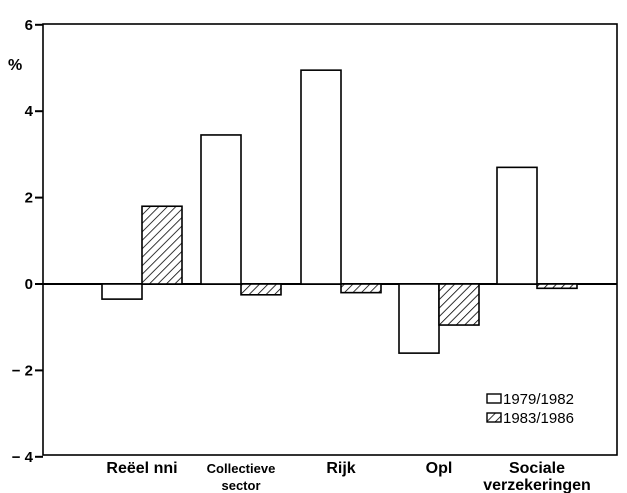 This screenshot has width=627, height=493. I want to click on category-label: Reëel nni, so click(141, 468).